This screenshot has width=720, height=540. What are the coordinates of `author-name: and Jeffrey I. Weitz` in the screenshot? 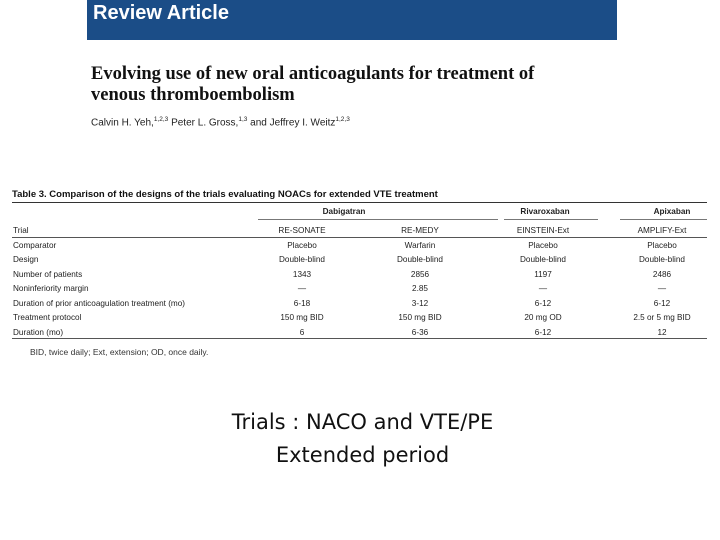 It's located at (291, 123).